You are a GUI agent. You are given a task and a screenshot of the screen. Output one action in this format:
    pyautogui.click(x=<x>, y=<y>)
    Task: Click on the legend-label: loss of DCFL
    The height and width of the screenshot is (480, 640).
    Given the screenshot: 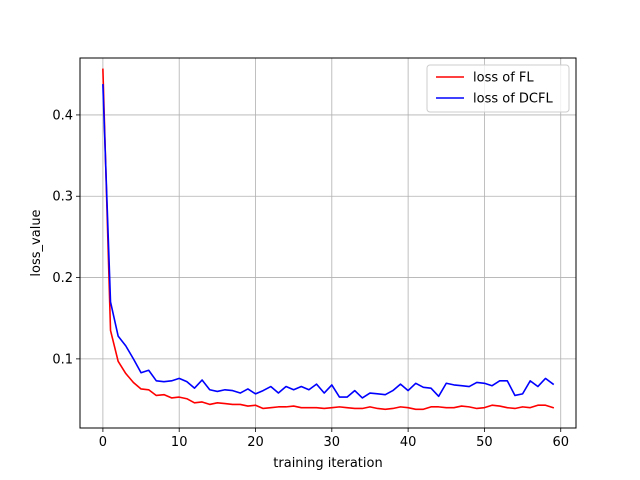 What is the action you would take?
    pyautogui.click(x=513, y=99)
    